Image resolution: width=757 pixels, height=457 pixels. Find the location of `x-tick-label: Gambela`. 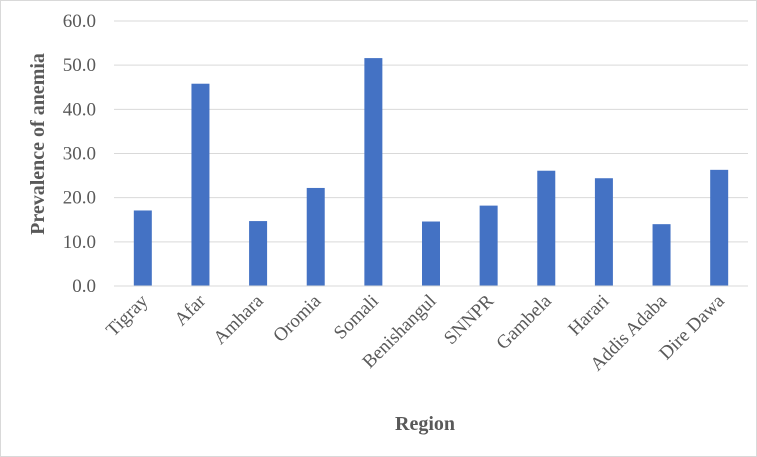

x-tick-label: Gambela is located at coordinates (524, 322).